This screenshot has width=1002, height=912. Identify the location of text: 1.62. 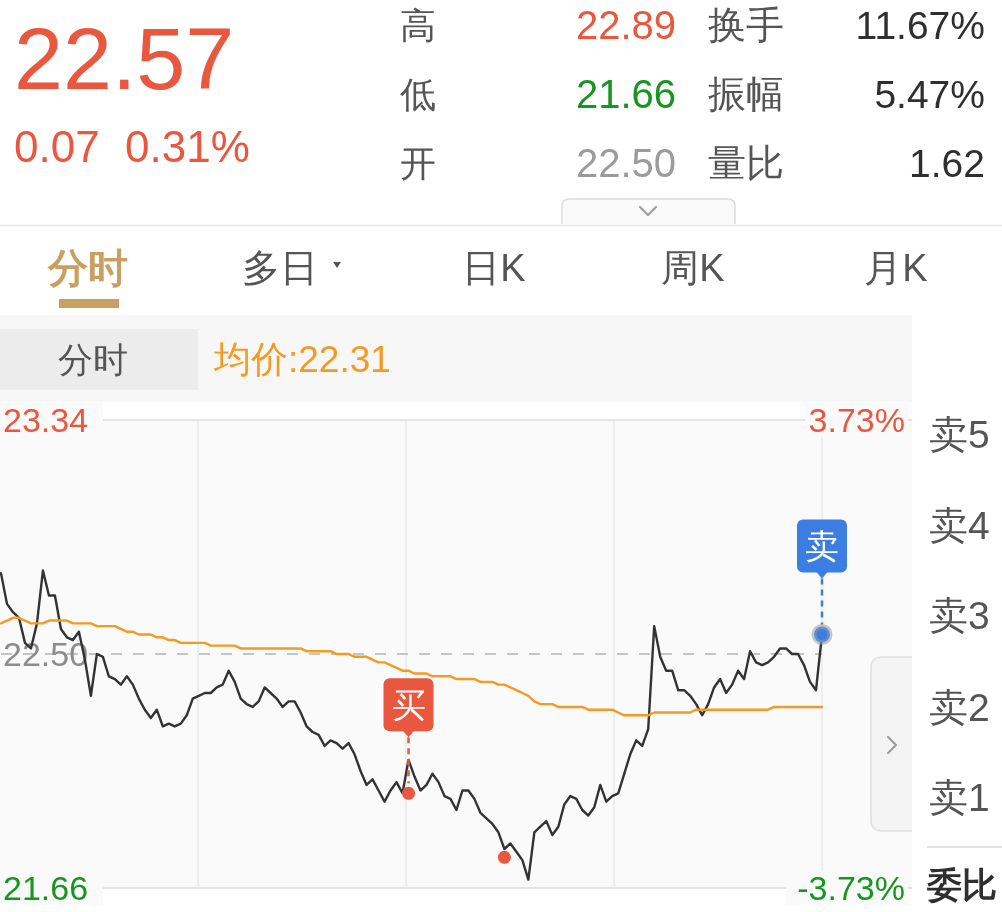
(947, 163).